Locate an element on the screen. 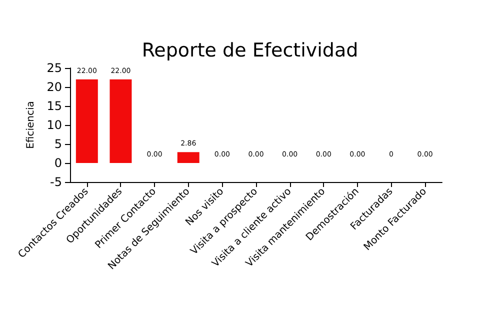 The height and width of the screenshot is (330, 500). y-tick-label: 25 is located at coordinates (54, 68).